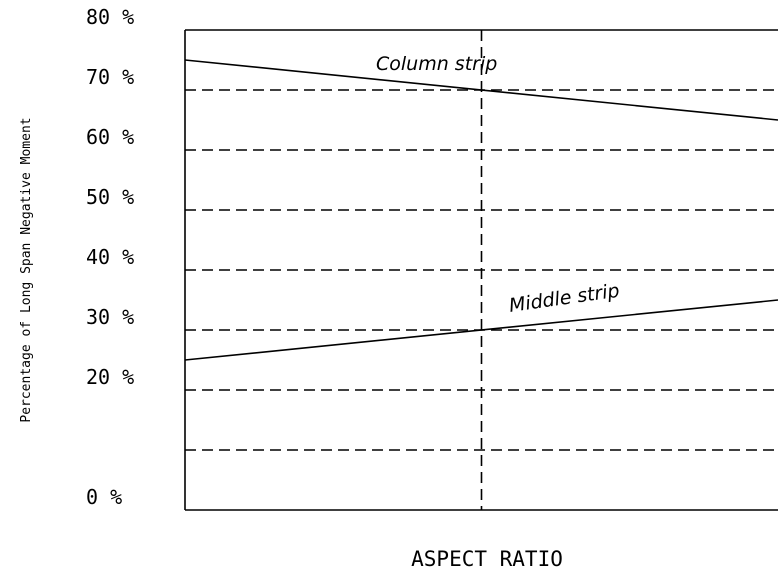 The width and height of the screenshot is (778, 570). Describe the element at coordinates (110, 17) in the screenshot. I see `y-tick-label-80: 80 %` at that location.